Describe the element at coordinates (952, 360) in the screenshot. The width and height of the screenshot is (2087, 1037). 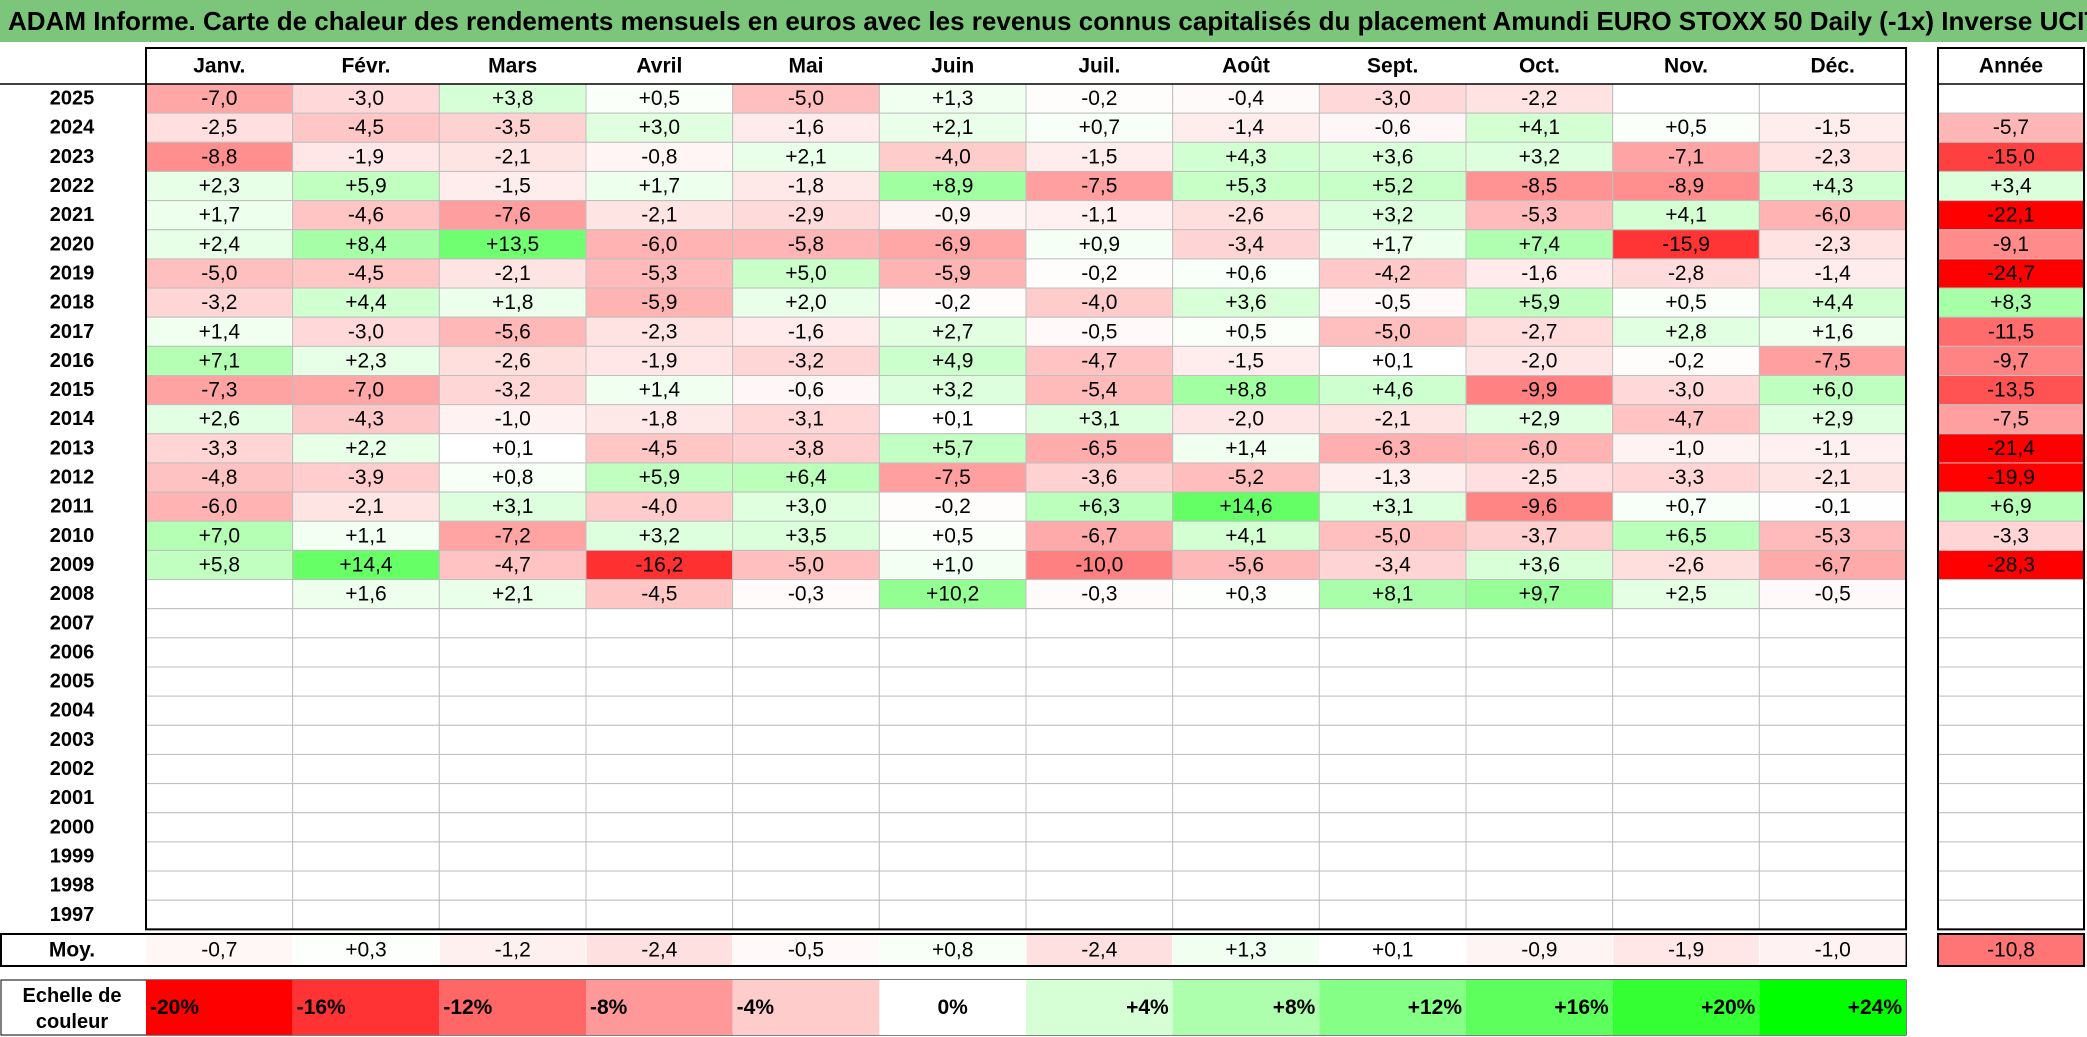
I see `cell-value: +4,9` at that location.